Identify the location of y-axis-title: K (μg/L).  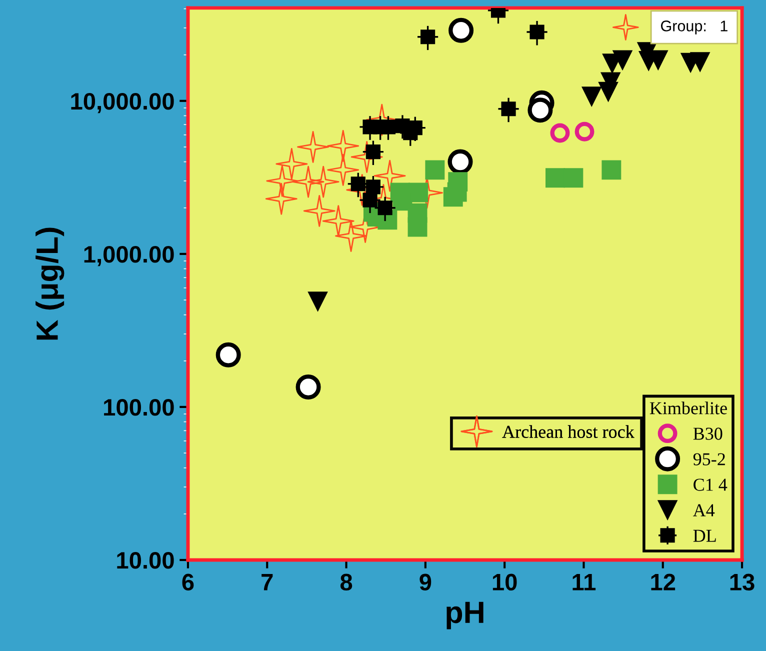
(50, 284).